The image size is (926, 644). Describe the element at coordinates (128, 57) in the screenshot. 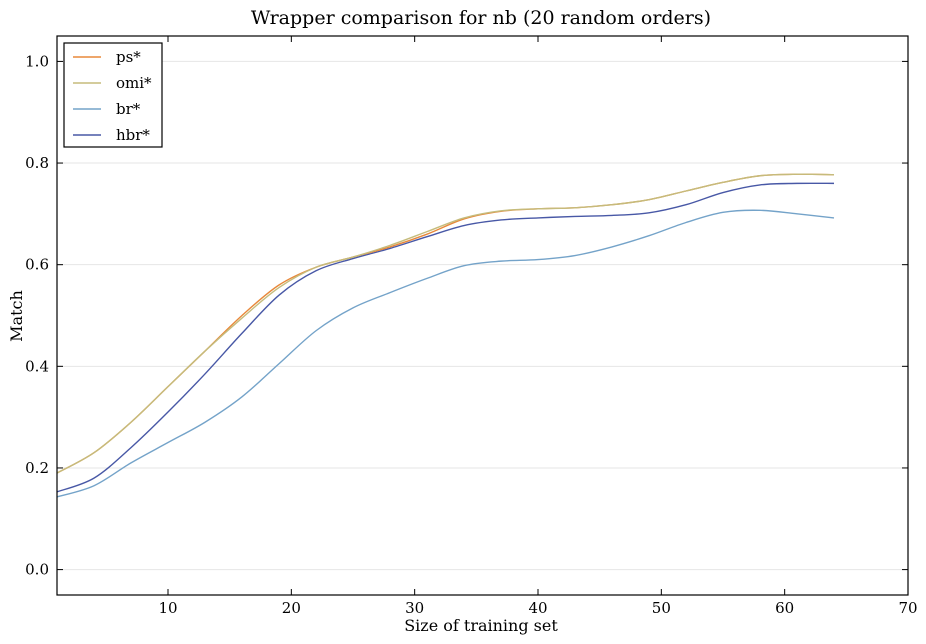

I see `legend-entry: ps*` at that location.